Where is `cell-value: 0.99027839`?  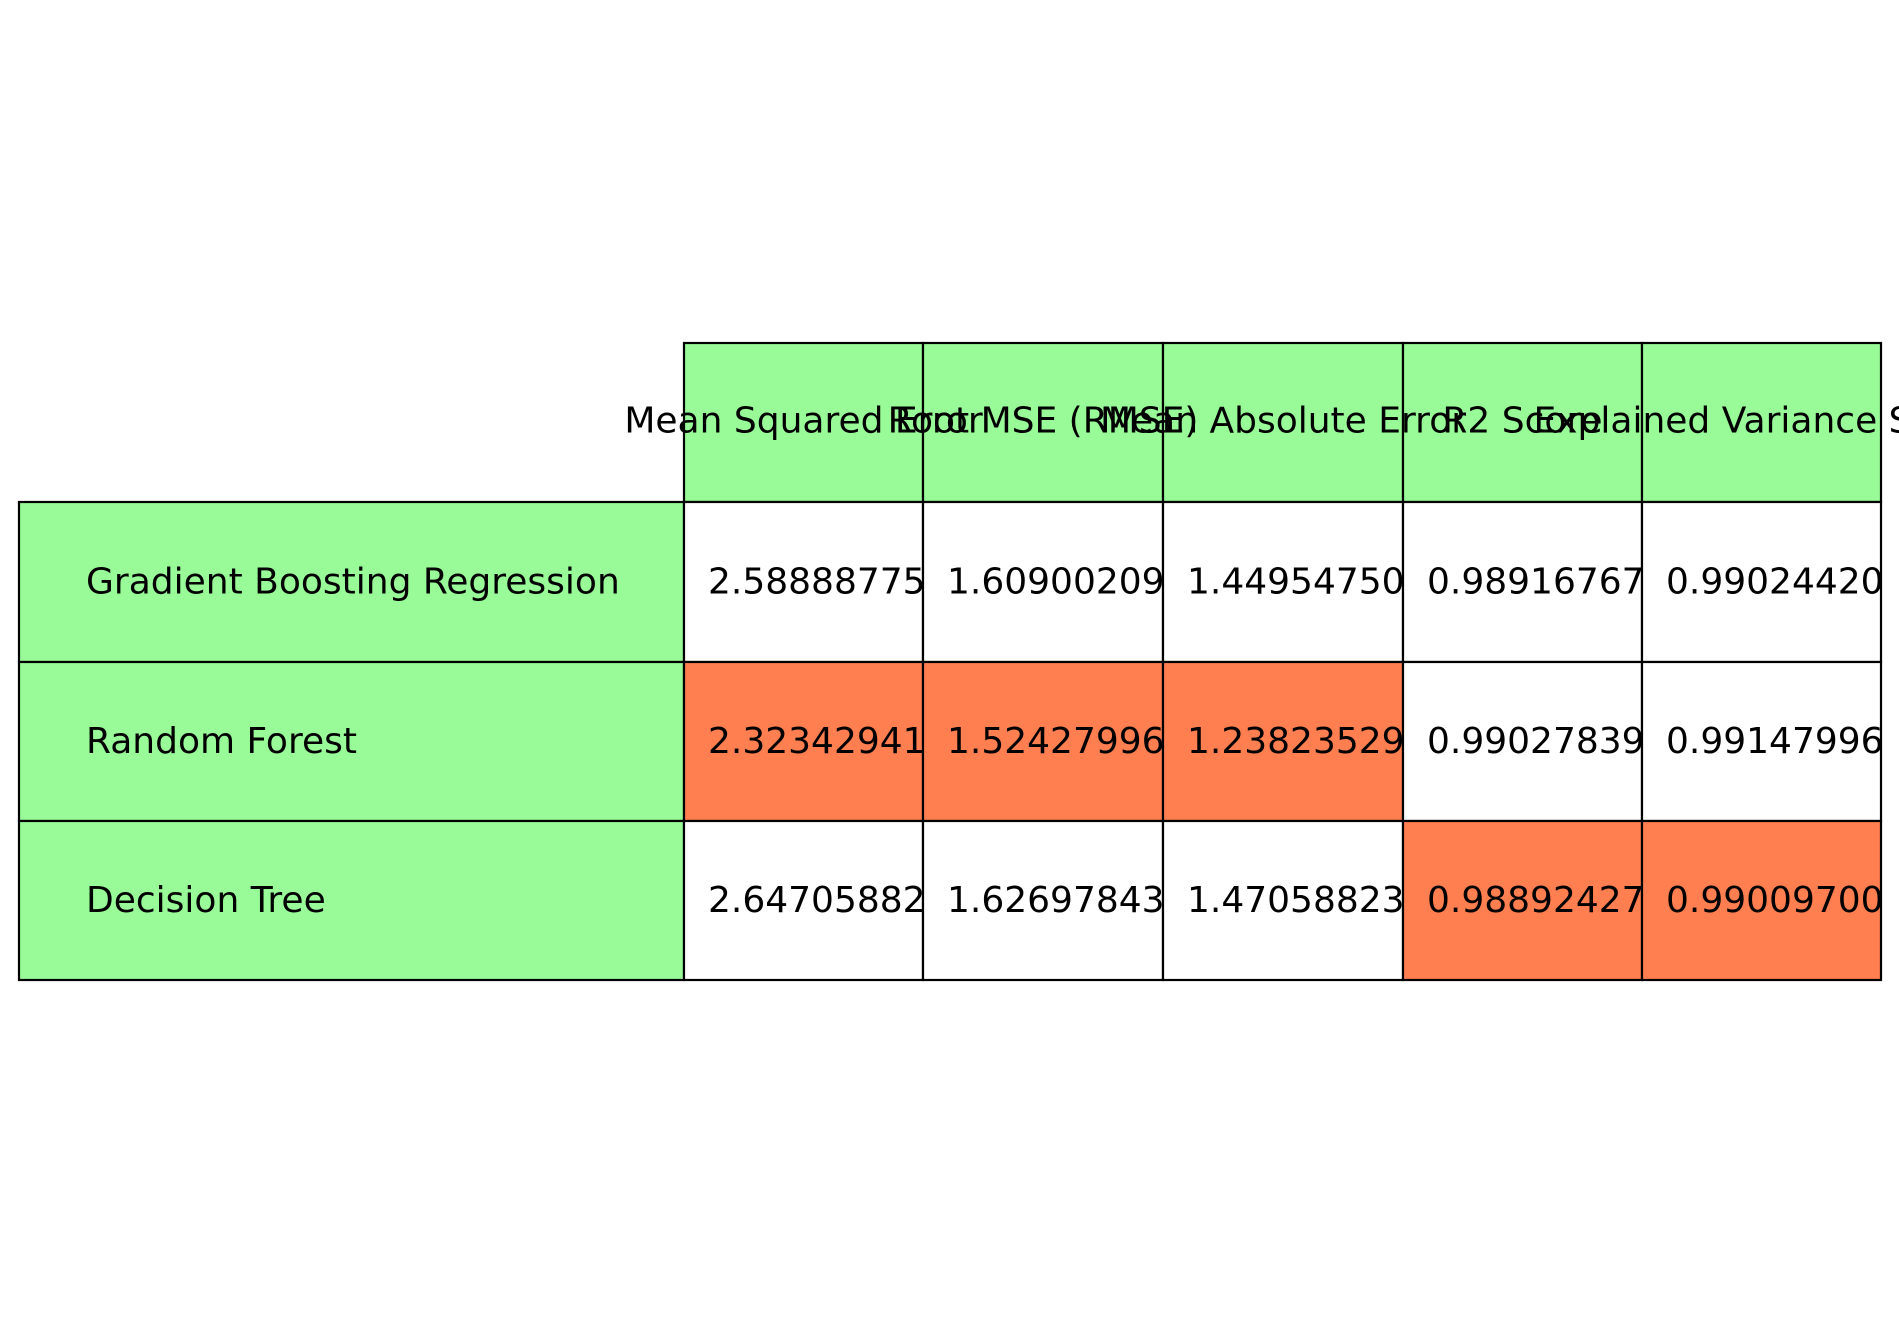
cell-value: 0.99027839 is located at coordinates (1536, 741).